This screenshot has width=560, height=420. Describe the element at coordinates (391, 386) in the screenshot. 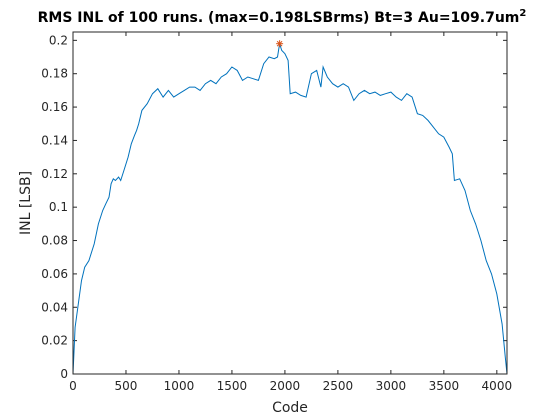

I see `x-tick-label: 3000` at that location.